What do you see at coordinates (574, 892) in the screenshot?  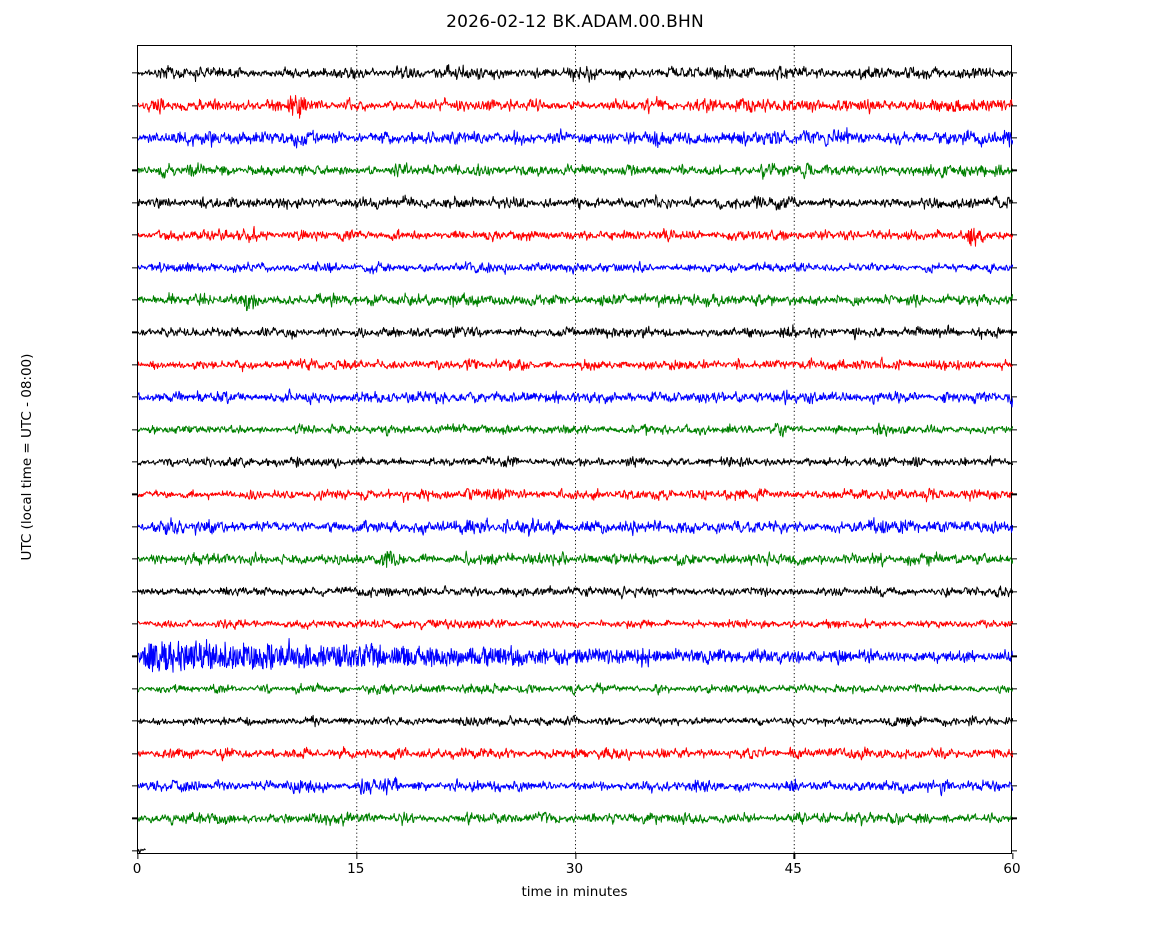 I see `x-axis-label: time in minutes` at bounding box center [574, 892].